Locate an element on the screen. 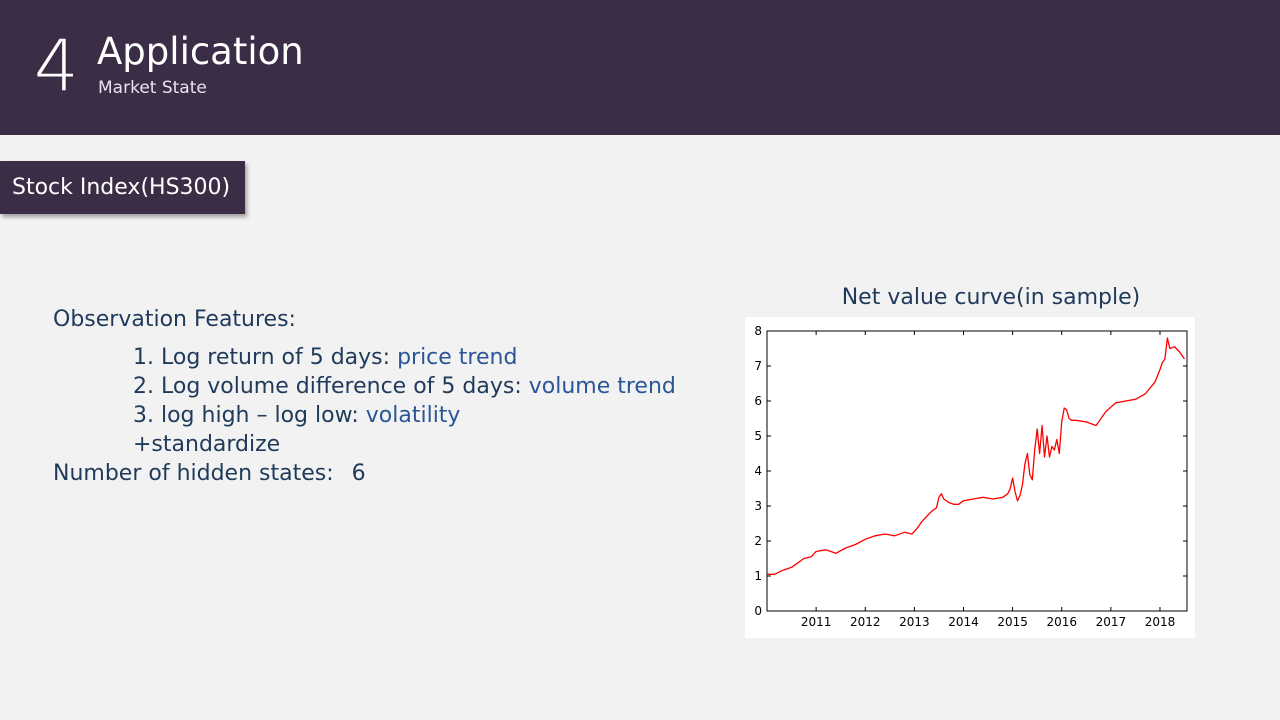 The height and width of the screenshot is (720, 1280). feature-highlight: price trend is located at coordinates (457, 357).